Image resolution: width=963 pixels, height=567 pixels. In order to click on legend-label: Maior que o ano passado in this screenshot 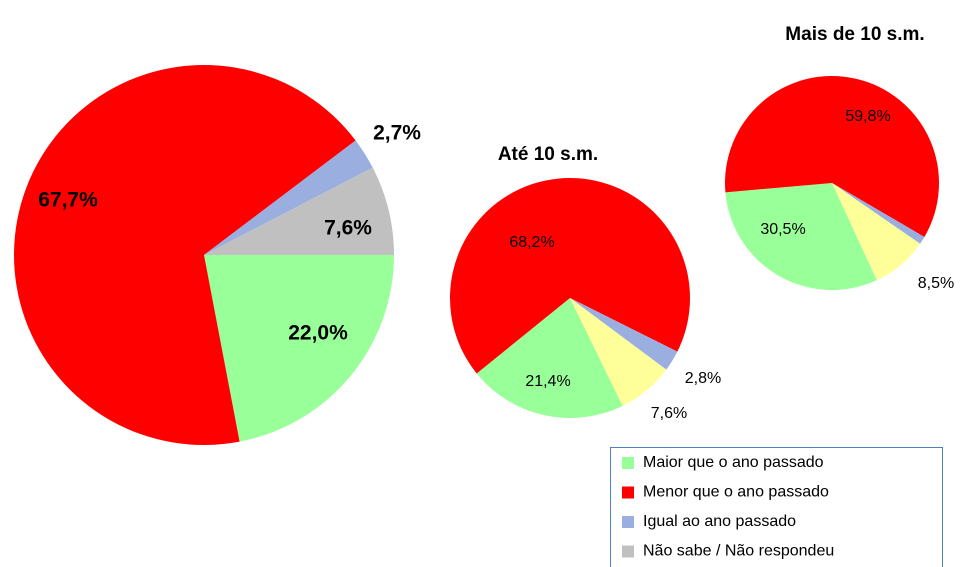, I will do `click(733, 462)`.